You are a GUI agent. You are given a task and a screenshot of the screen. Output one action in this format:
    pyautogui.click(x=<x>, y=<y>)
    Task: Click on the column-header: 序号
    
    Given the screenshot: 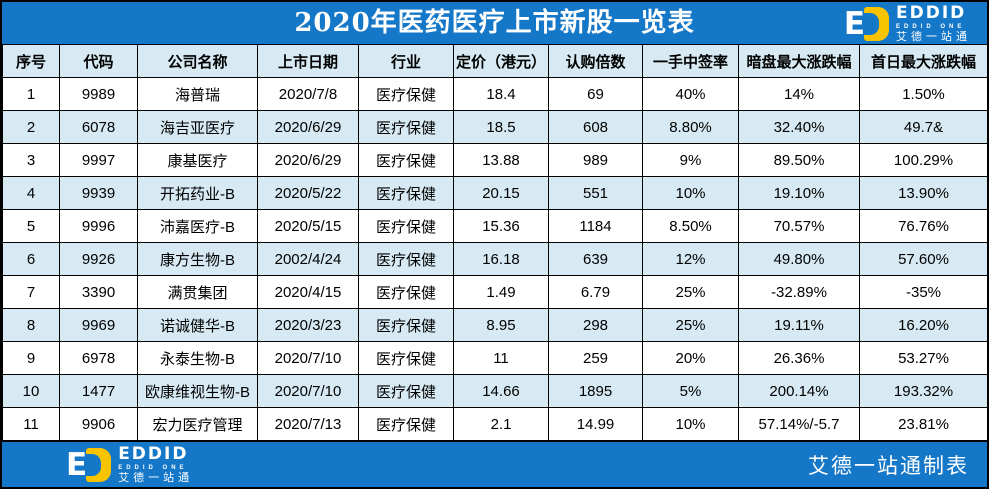 What is the action you would take?
    pyautogui.click(x=31, y=61)
    